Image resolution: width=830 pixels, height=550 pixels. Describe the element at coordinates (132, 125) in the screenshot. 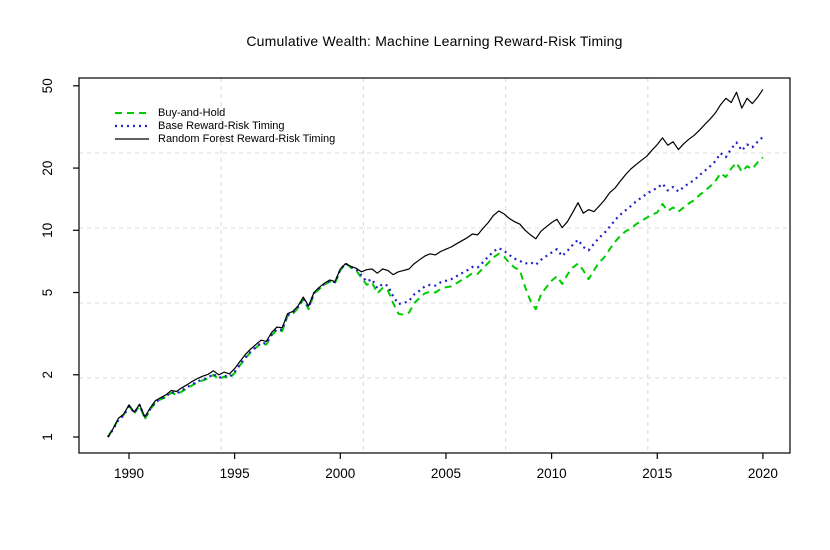

I see `legend-line-icon-base-reward-risk-timing` at that location.